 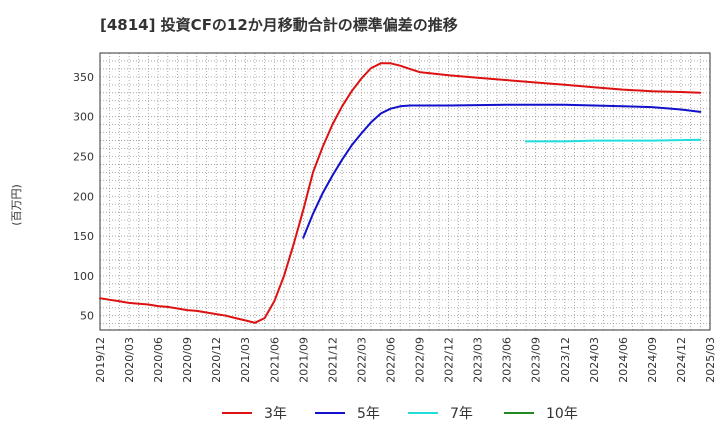 What do you see at coordinates (613, 140) in the screenshot?
I see `series-line-7年` at bounding box center [613, 140].